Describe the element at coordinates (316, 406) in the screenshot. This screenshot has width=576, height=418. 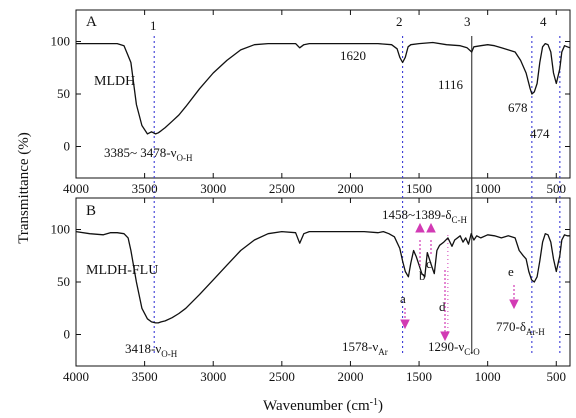
I see `x-axis-label-main: Wavenumber (cm` at that location.